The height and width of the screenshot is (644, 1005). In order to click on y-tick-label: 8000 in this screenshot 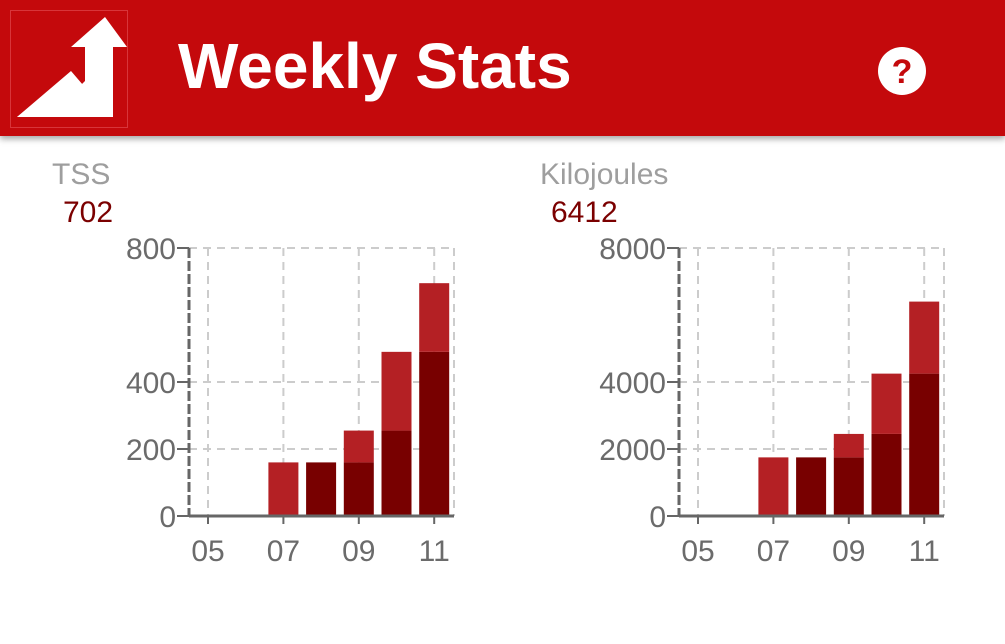, I will do `click(632, 249)`.